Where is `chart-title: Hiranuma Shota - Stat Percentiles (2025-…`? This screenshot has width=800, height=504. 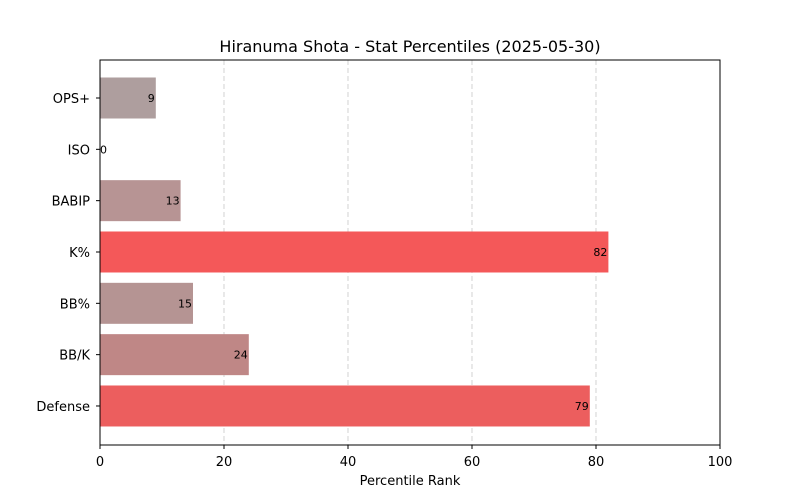
chart-title: Hiranuma Shota - Stat Percentiles (2025-… is located at coordinates (409, 46).